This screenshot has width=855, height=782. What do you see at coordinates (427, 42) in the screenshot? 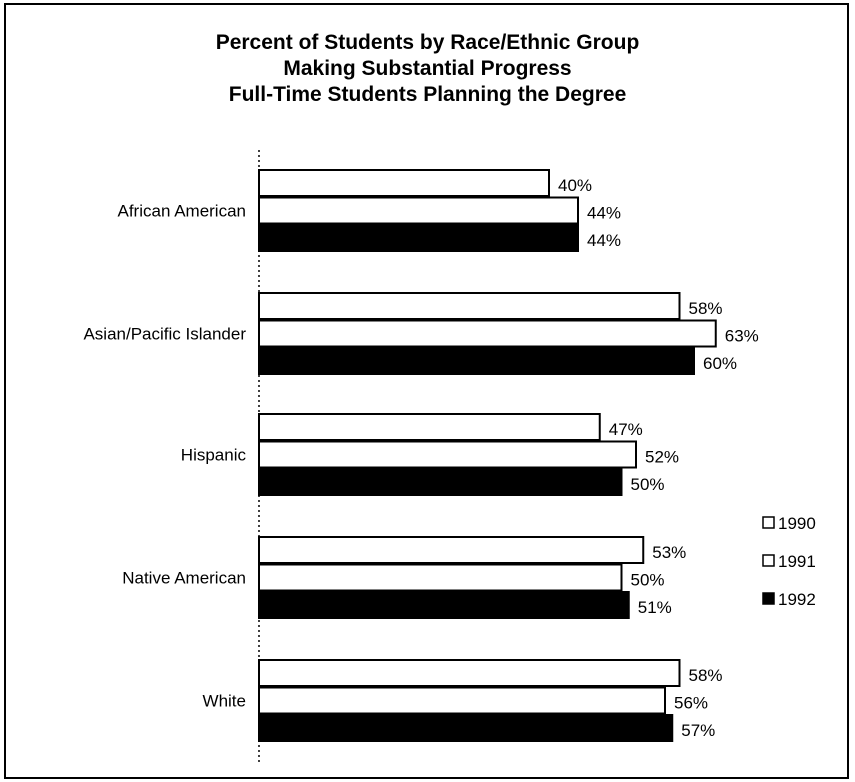
I see `chart-title-line-1: Percent of Students by Race/Ethnic Group` at bounding box center [427, 42].